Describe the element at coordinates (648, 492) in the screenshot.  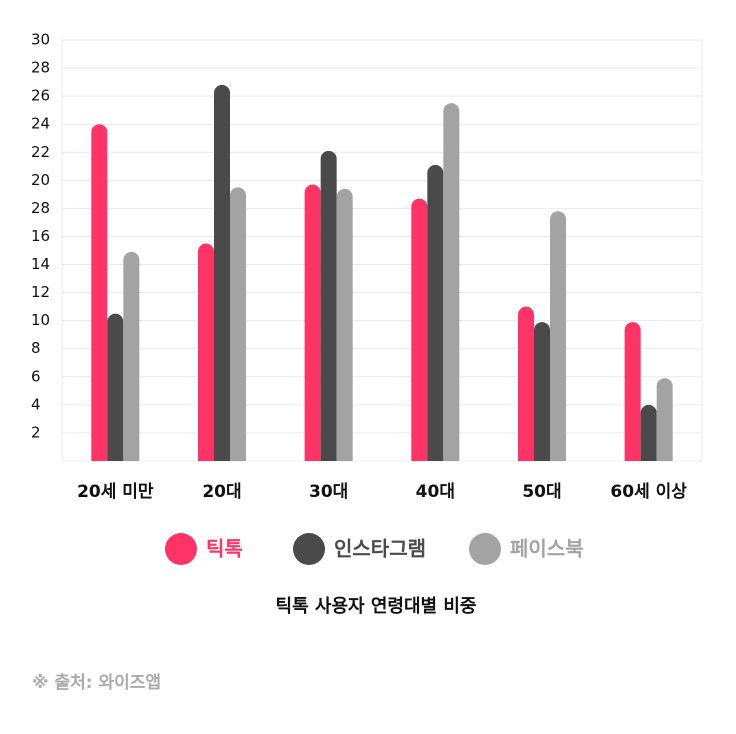
I see `x-tick-label: 60세 이상` at that location.